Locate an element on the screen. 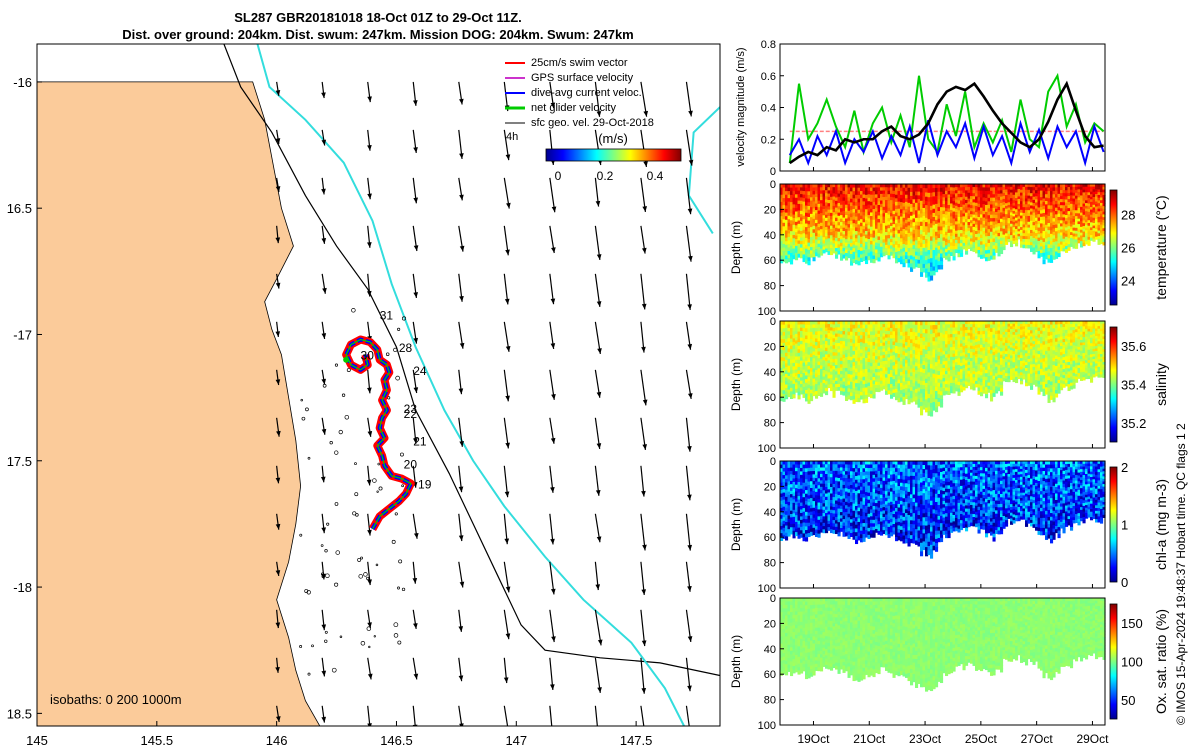  current-arrow is located at coordinates (597, 675).